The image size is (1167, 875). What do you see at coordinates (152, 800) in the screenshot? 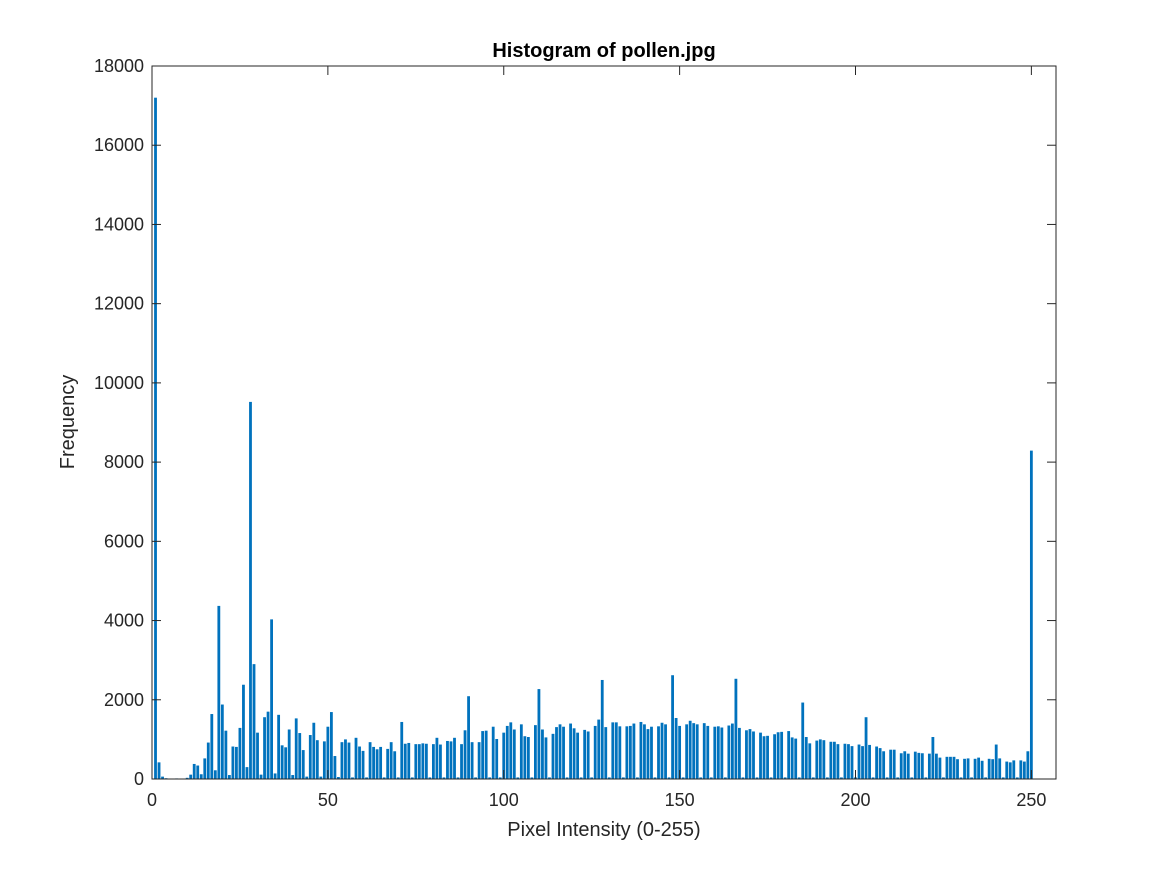
I see `x-tick-label: 0` at bounding box center [152, 800].